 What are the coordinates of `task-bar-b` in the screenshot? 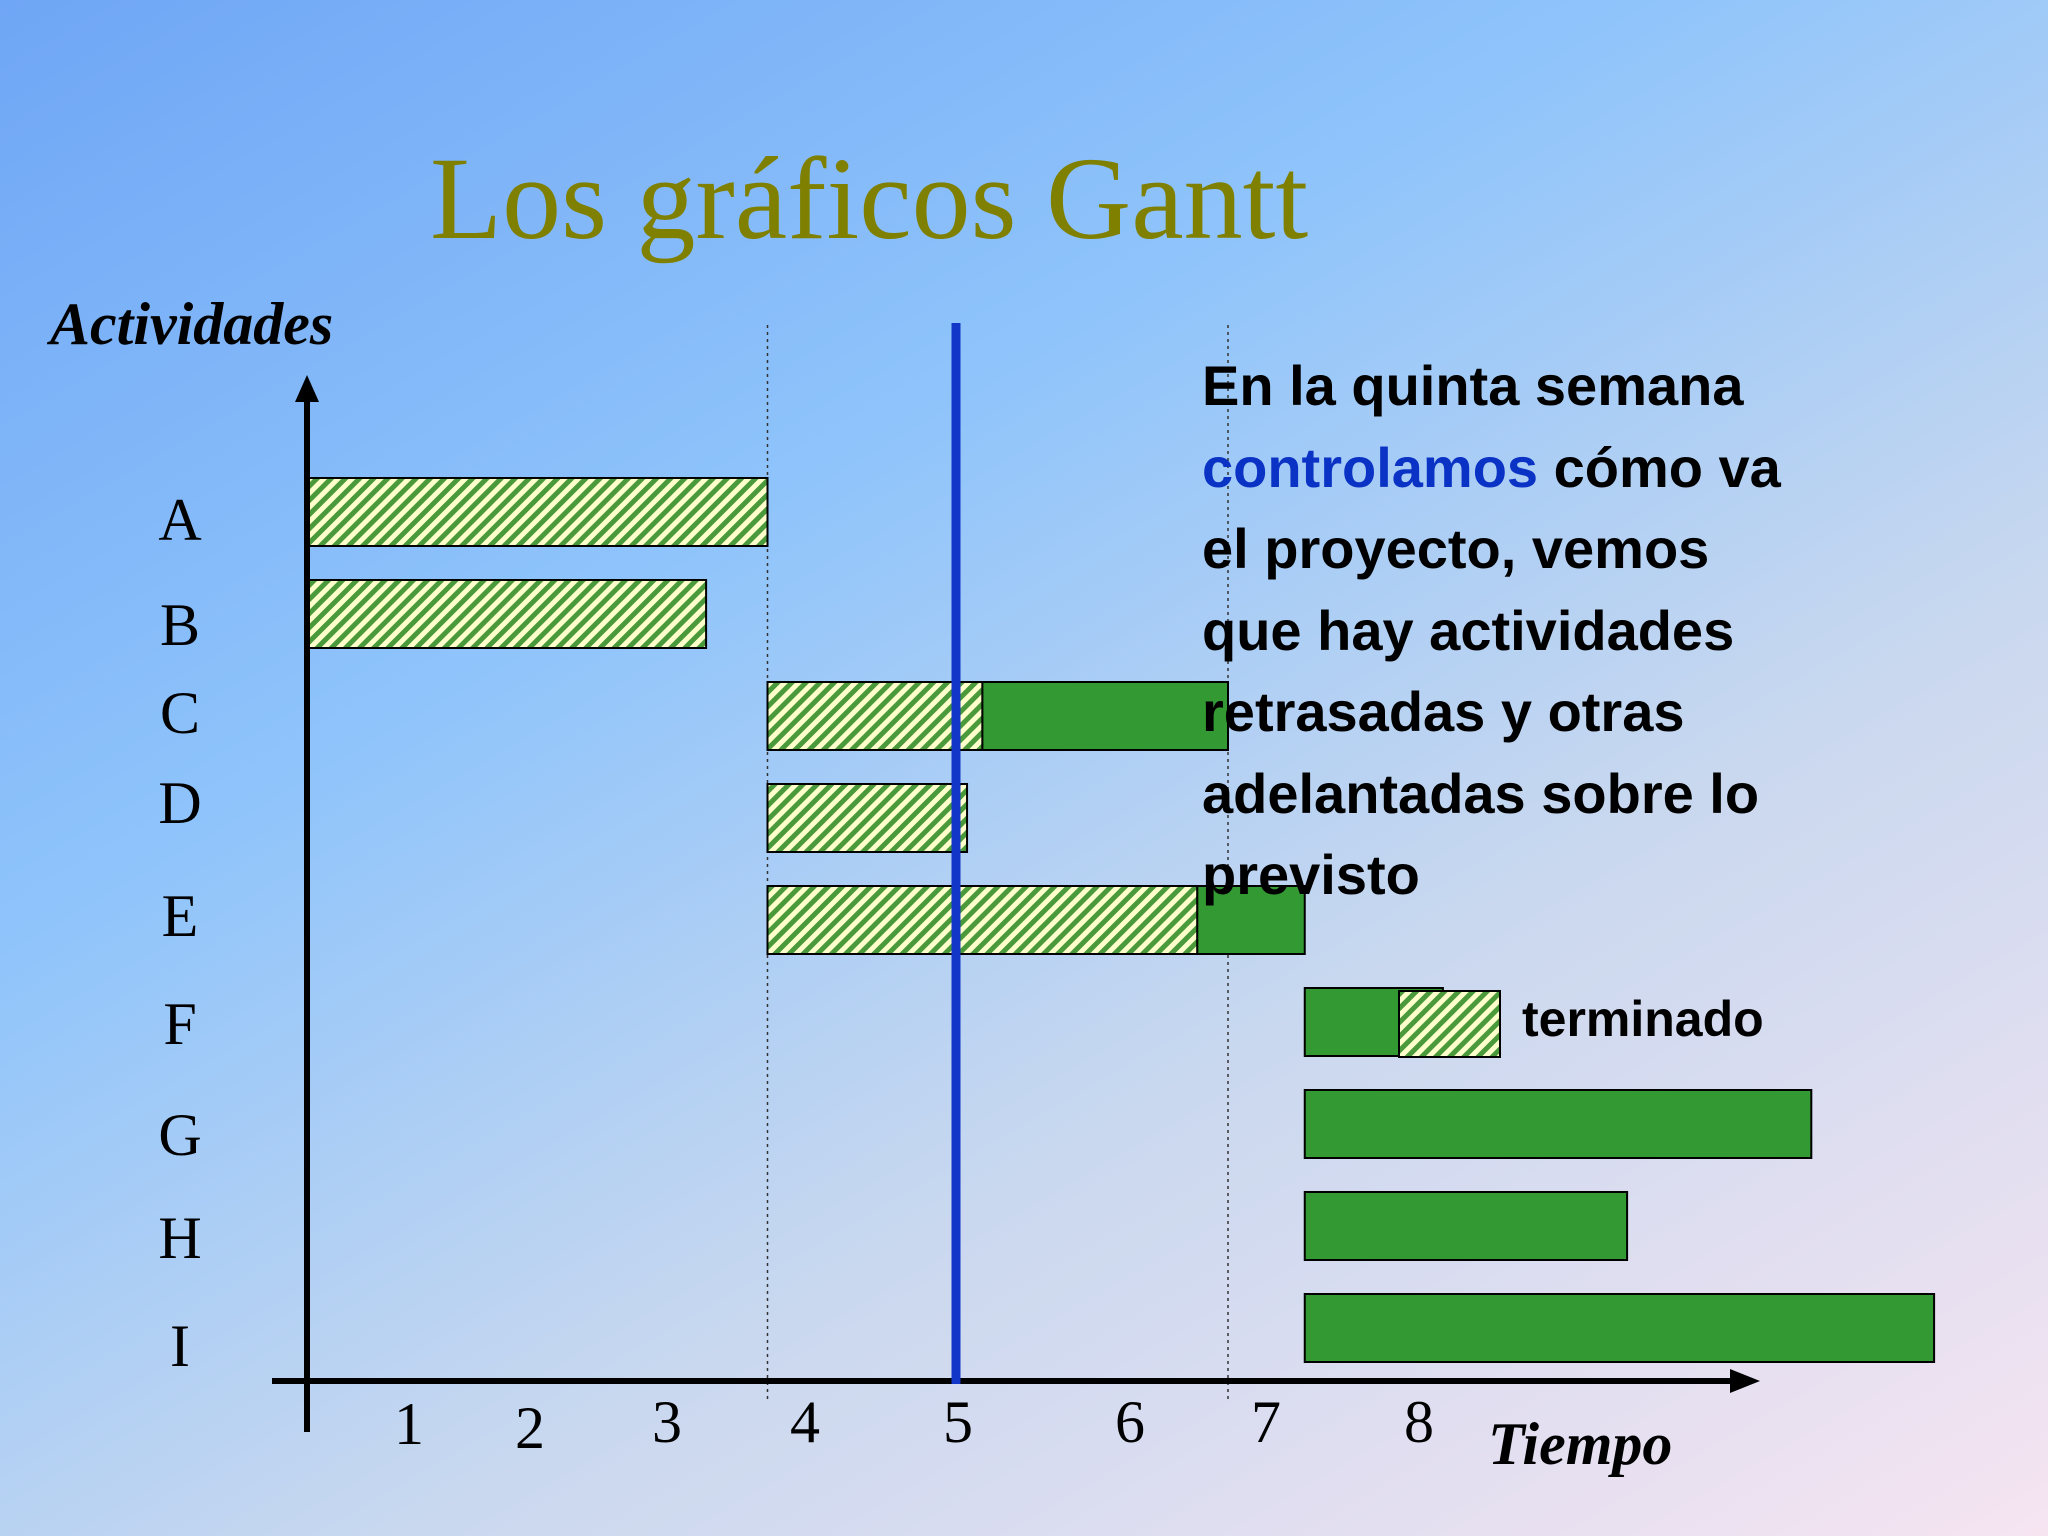 It's located at (507, 614).